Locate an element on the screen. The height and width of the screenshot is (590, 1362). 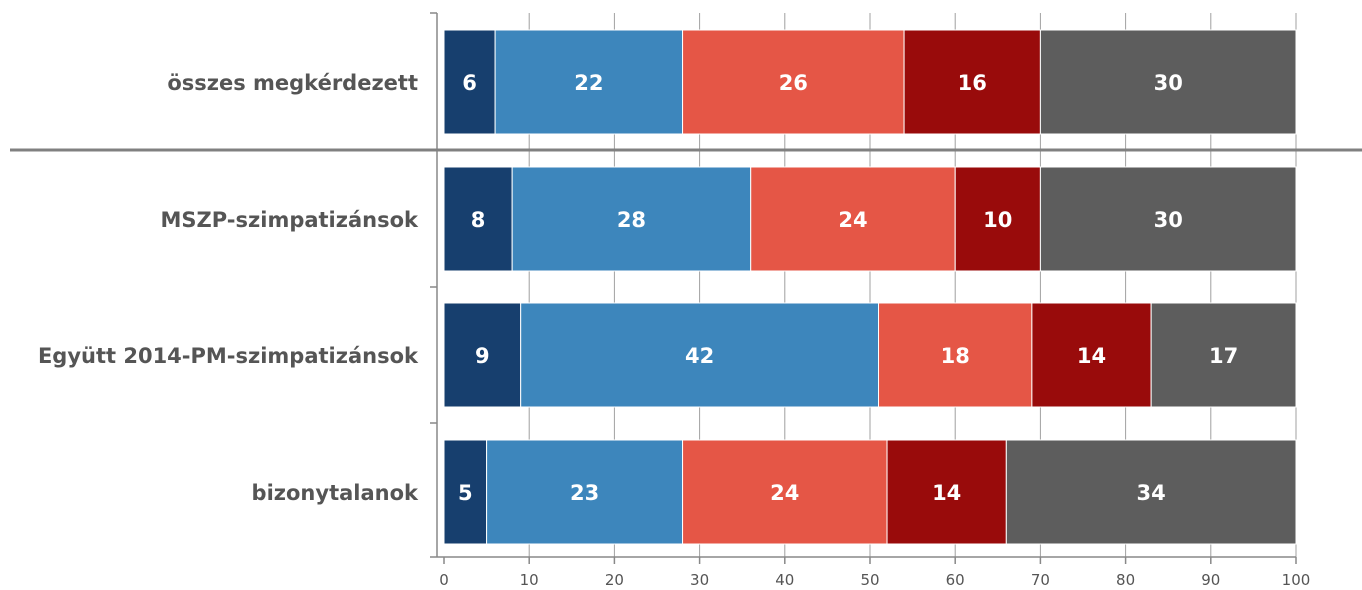
data-label: 16 is located at coordinates (972, 83).